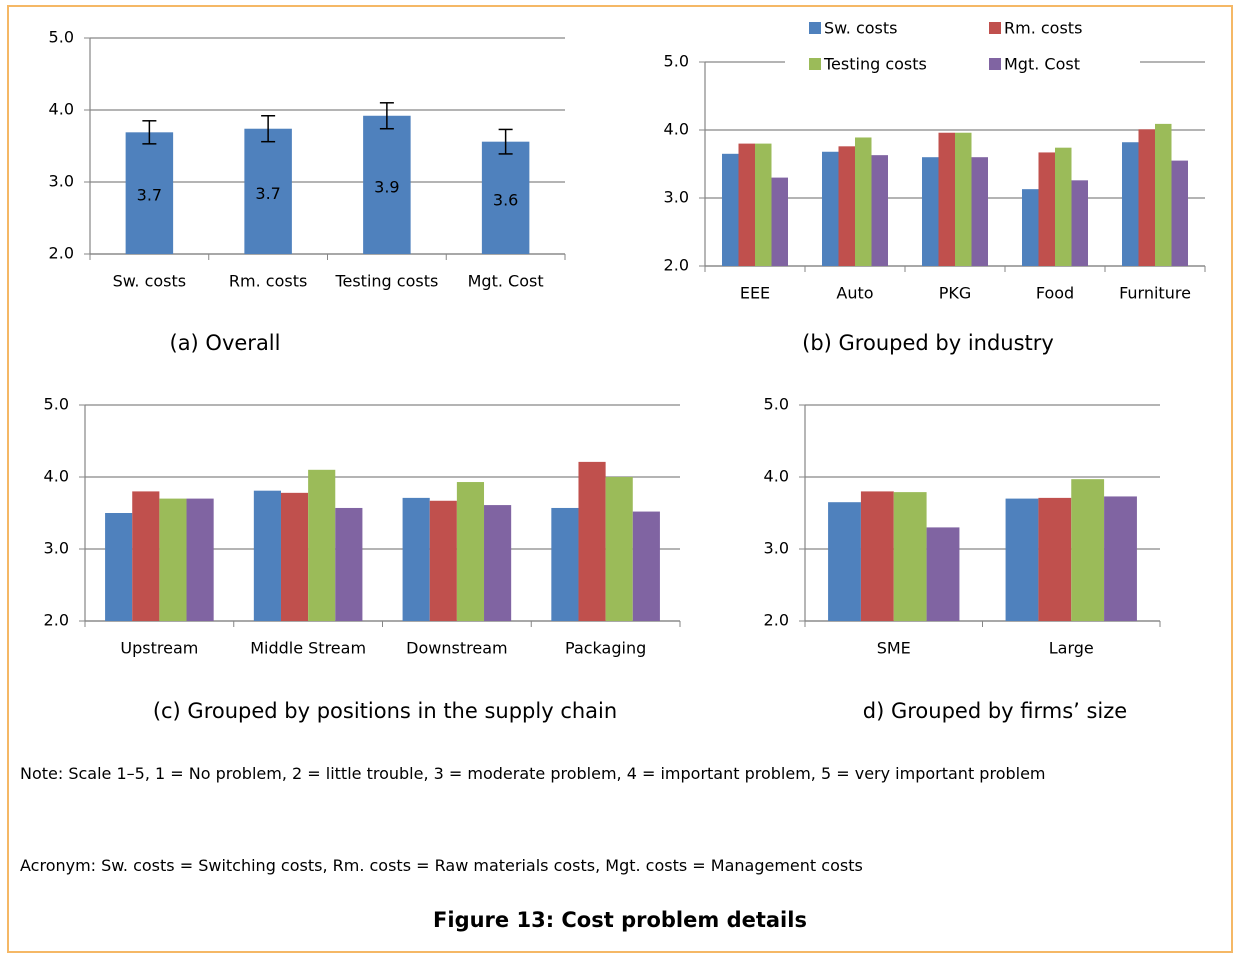 This screenshot has width=1240, height=954. What do you see at coordinates (755, 293) in the screenshot?
I see `x-tick-label: EEE` at bounding box center [755, 293].